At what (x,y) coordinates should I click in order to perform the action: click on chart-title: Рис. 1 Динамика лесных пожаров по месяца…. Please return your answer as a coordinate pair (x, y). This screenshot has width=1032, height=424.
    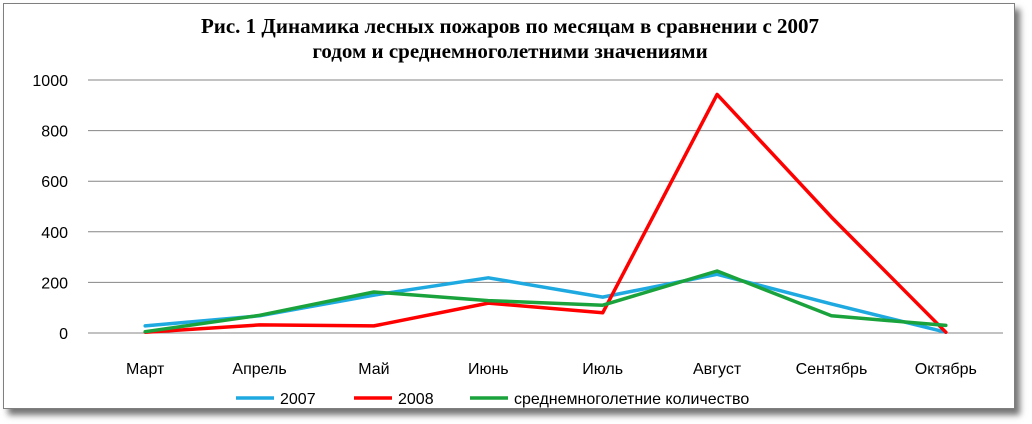
    Looking at the image, I should click on (510, 39).